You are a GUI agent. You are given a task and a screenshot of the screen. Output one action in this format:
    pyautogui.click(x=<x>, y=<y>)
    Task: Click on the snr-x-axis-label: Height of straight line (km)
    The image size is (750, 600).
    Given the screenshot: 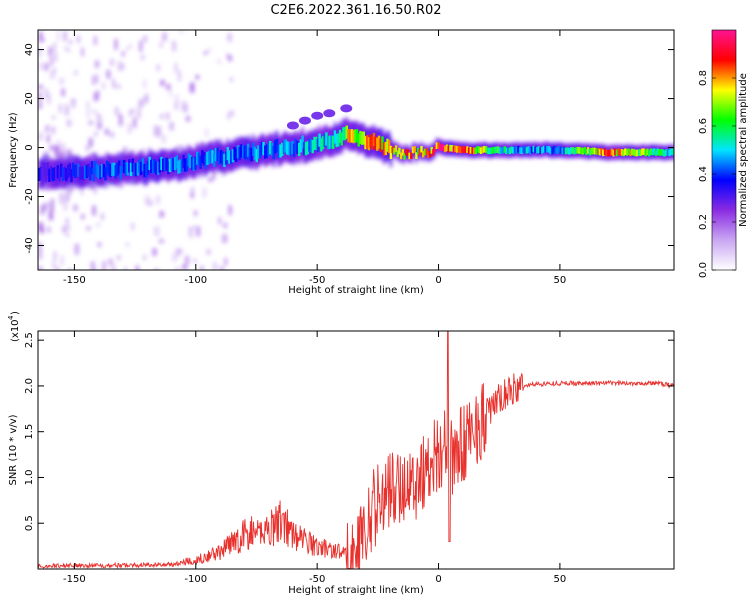 What is the action you would take?
    pyautogui.click(x=356, y=590)
    